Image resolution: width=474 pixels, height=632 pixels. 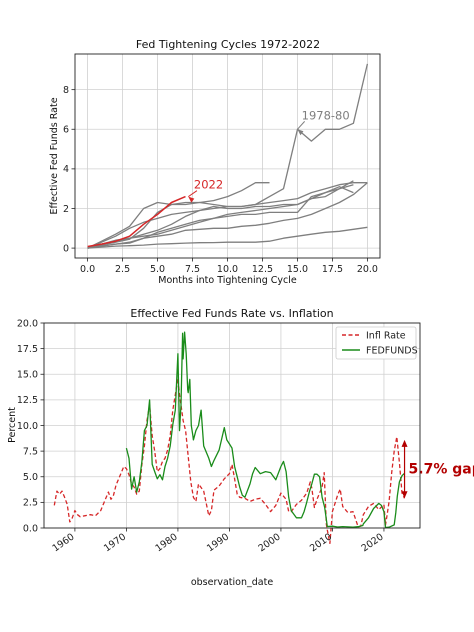 I want to click on tick-label-x: 2010, so click(x=321, y=542).